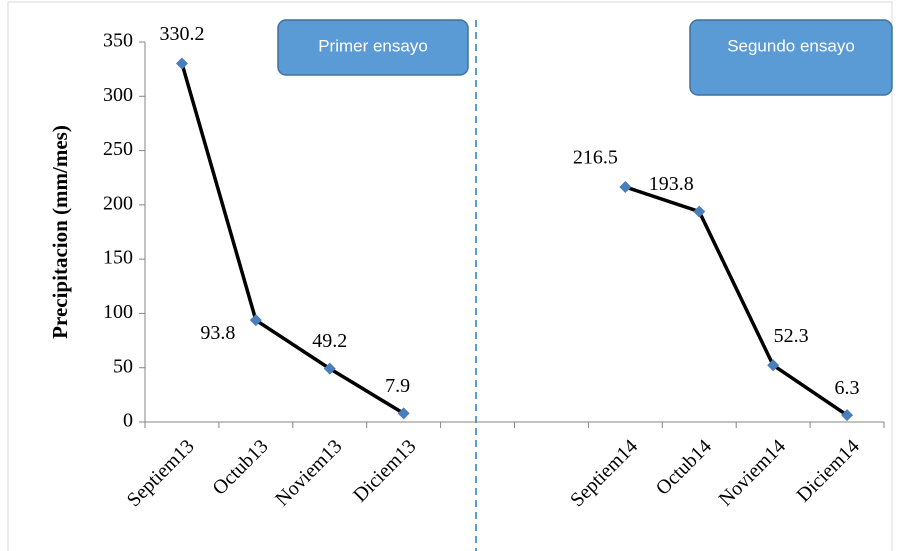  Describe the element at coordinates (595, 158) in the screenshot. I see `value-label: 216.5` at that location.